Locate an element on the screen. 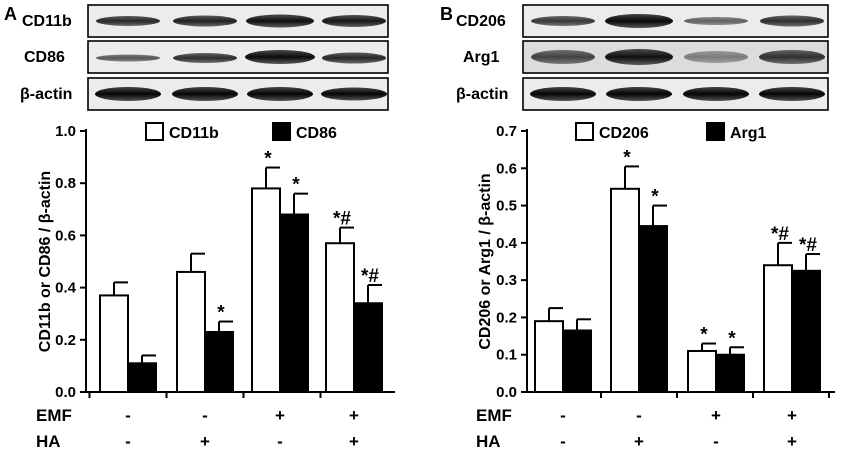  y-axis-label: CD206 or Arg1 / β-actin is located at coordinates (485, 261).